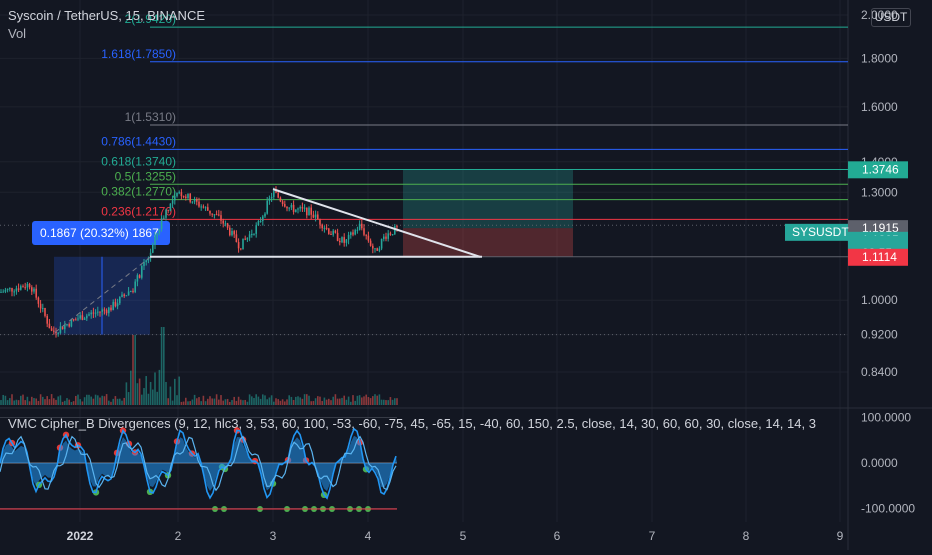 The height and width of the screenshot is (555, 932). I want to click on oscillator-axis-label: 100.0000, so click(886, 418).